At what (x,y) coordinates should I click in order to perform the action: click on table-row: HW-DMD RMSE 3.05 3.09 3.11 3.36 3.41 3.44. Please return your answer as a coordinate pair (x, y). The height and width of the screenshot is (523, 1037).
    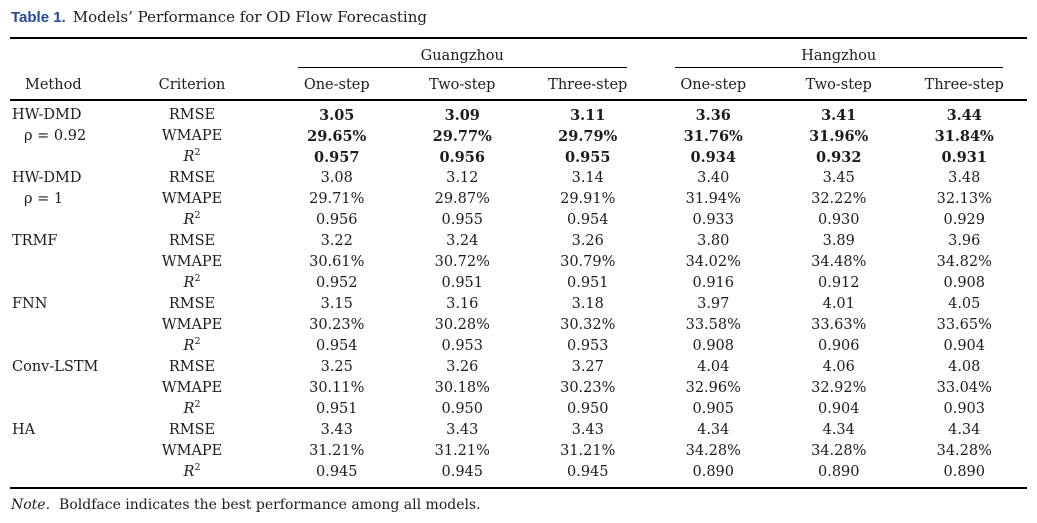
    Looking at the image, I should click on (518, 113).